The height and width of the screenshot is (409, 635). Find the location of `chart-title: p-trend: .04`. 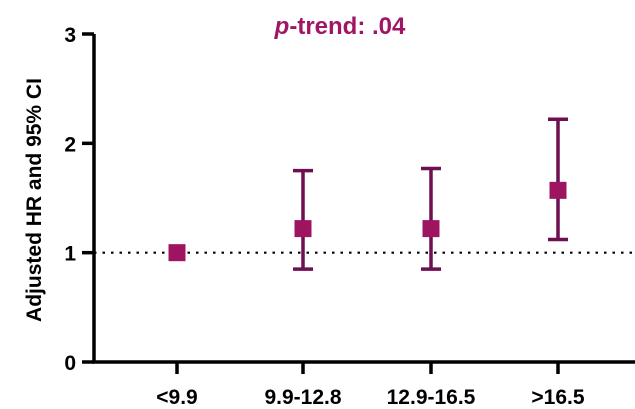

chart-title: p-trend: .04 is located at coordinates (340, 26).